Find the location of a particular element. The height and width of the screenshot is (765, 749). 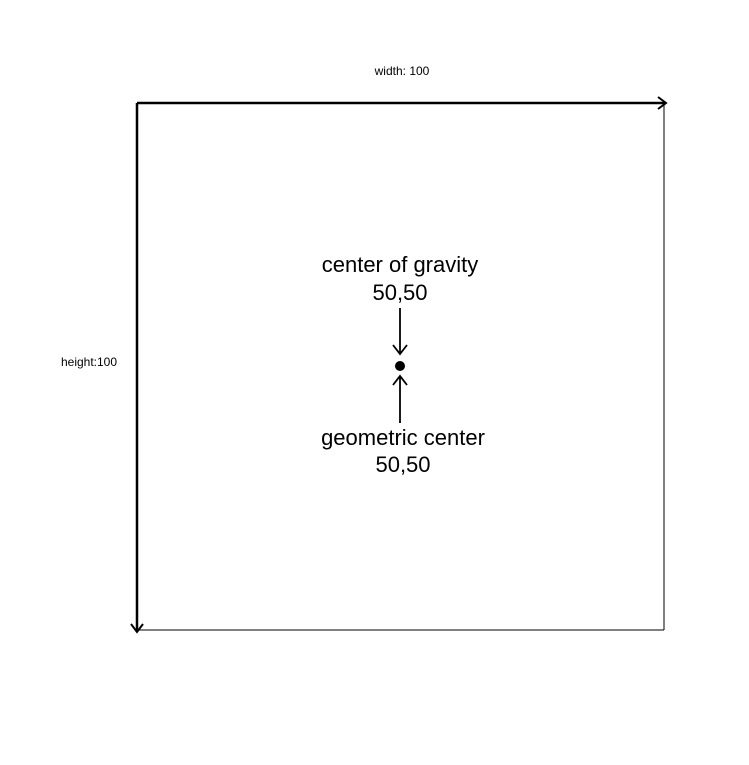

width-label: width: 100 is located at coordinates (402, 71).